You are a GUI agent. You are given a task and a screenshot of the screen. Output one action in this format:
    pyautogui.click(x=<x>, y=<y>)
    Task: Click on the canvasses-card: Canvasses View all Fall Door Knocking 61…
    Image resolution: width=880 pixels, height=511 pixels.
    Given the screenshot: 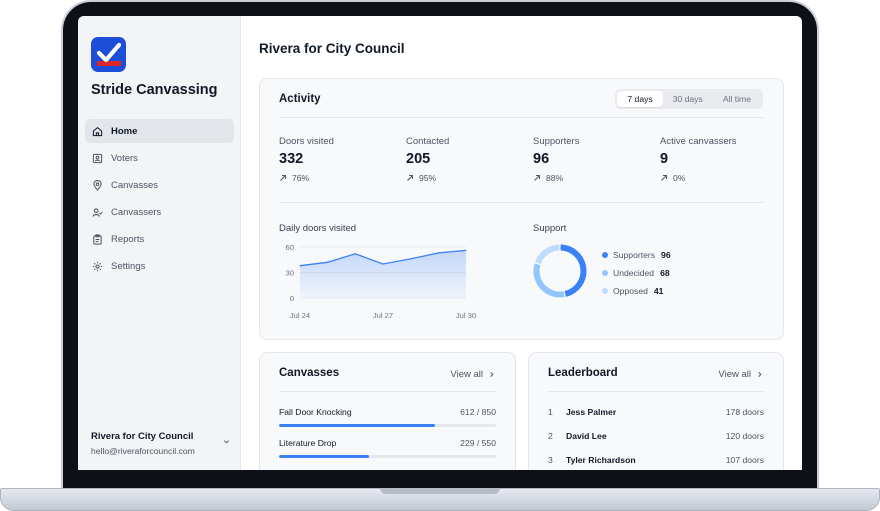 What is the action you would take?
    pyautogui.click(x=387, y=411)
    